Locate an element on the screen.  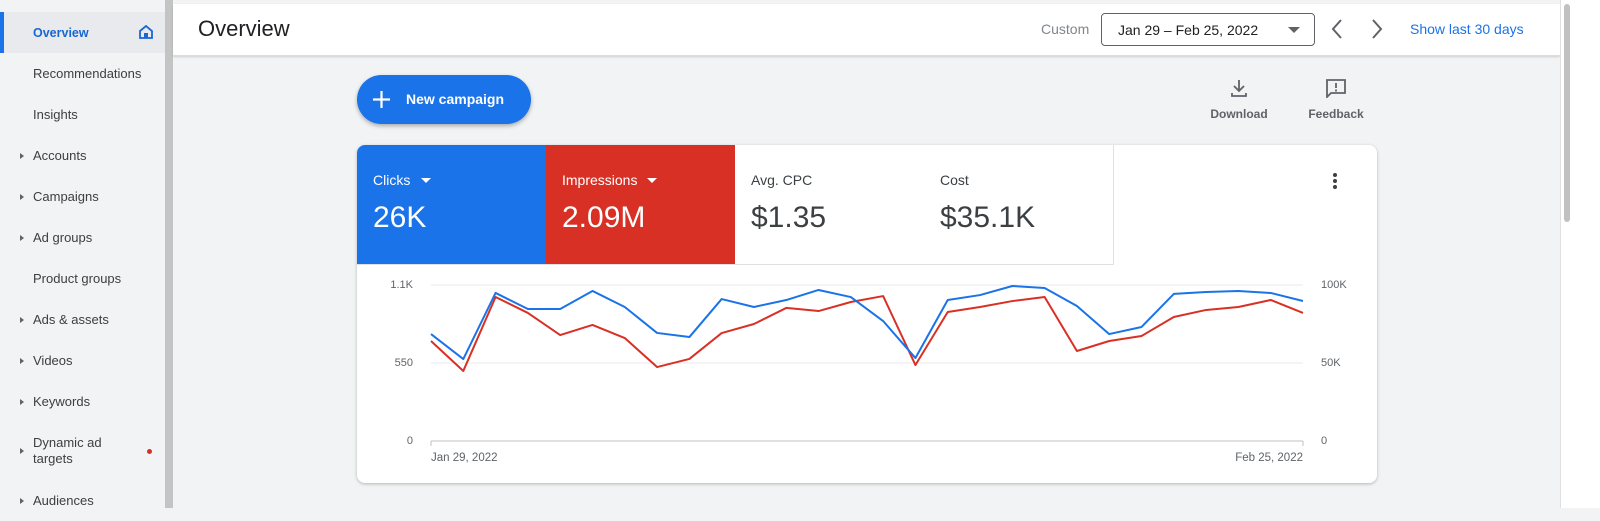
feedback-button: Feedback is located at coordinates (1336, 101).